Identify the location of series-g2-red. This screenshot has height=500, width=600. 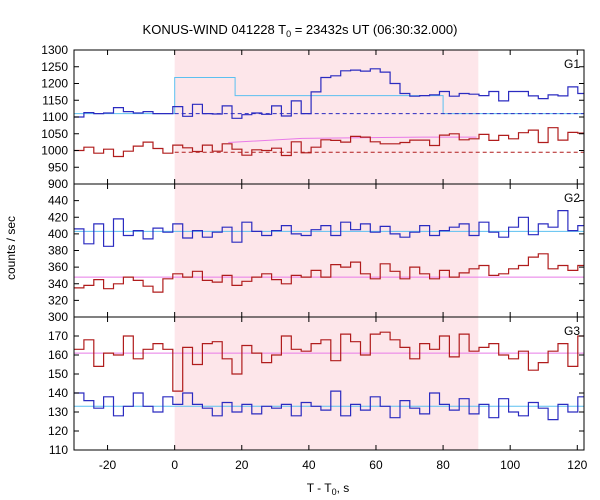
(329, 273).